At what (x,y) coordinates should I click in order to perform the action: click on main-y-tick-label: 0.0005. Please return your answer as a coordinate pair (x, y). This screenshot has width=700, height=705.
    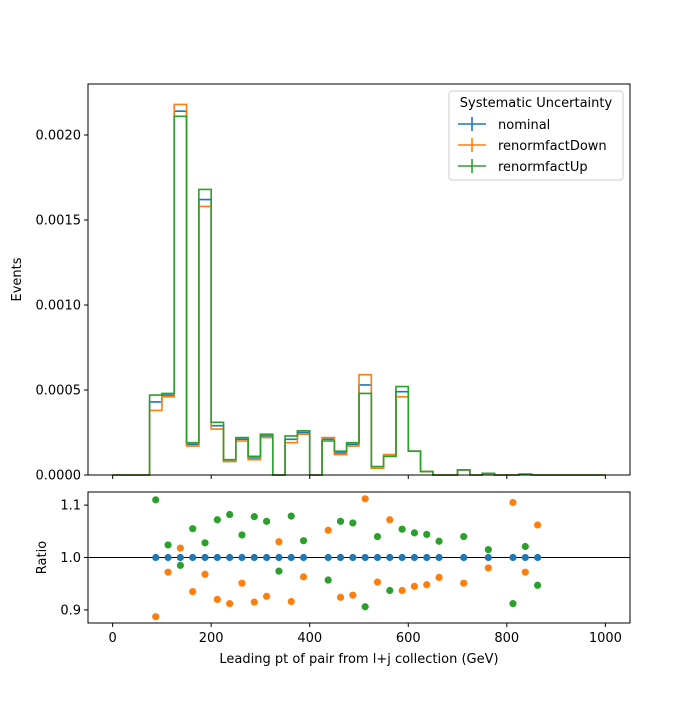
    Looking at the image, I should click on (59, 391).